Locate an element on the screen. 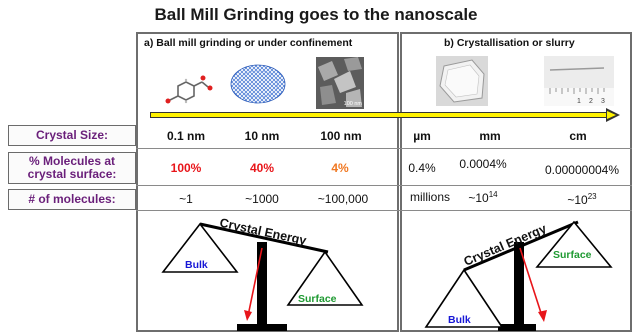  nanocluster-image is located at coordinates (258, 84).